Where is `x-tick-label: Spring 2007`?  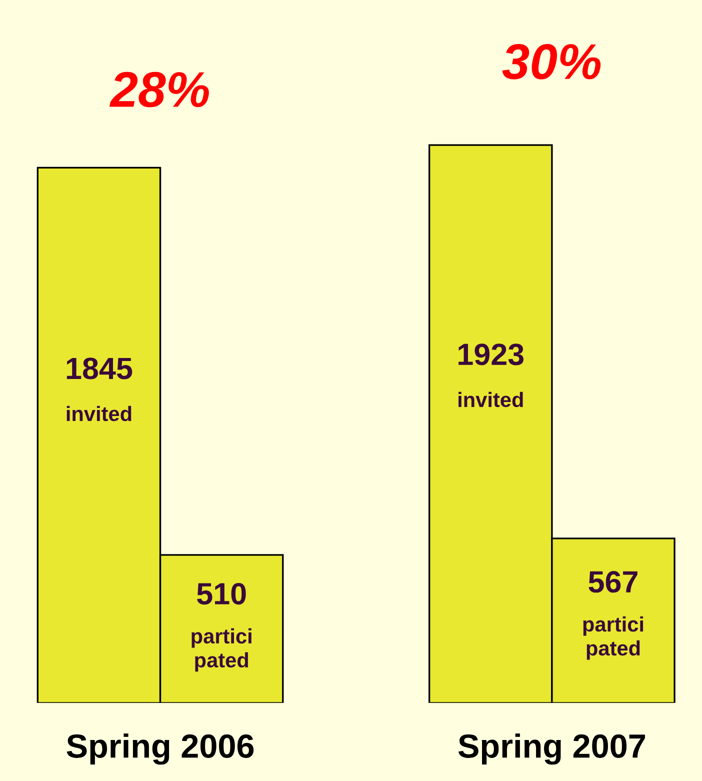 x-tick-label: Spring 2007 is located at coordinates (551, 749).